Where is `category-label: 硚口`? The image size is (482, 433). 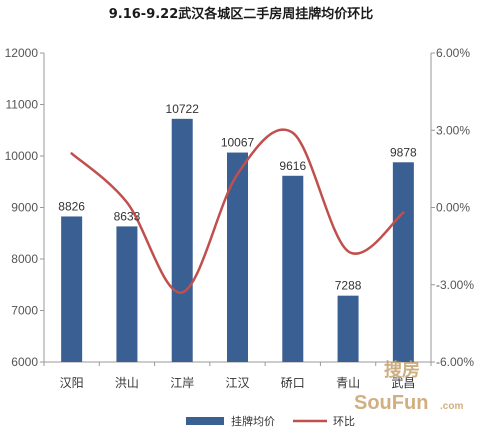 category-label: 硚口 is located at coordinates (293, 383).